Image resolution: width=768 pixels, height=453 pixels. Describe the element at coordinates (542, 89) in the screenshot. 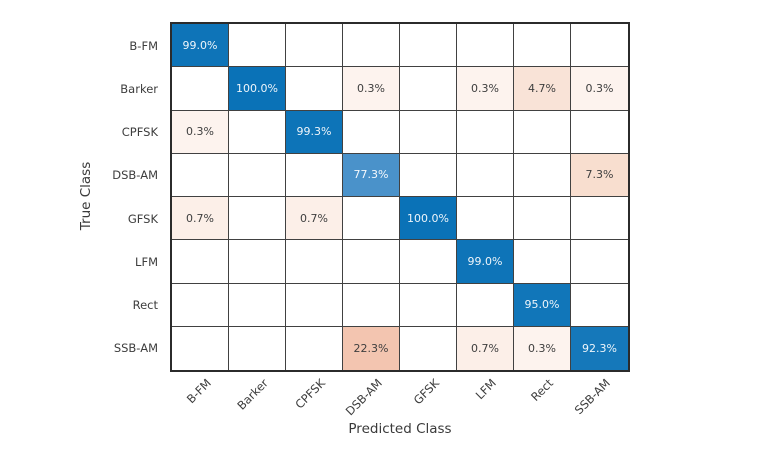

I see `matrix-cell: 4.7%` at that location.